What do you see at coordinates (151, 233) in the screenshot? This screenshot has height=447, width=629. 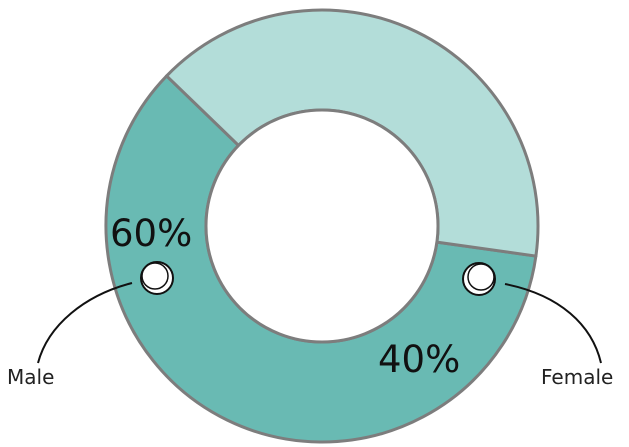 I see `male-percent-label: 60%` at bounding box center [151, 233].